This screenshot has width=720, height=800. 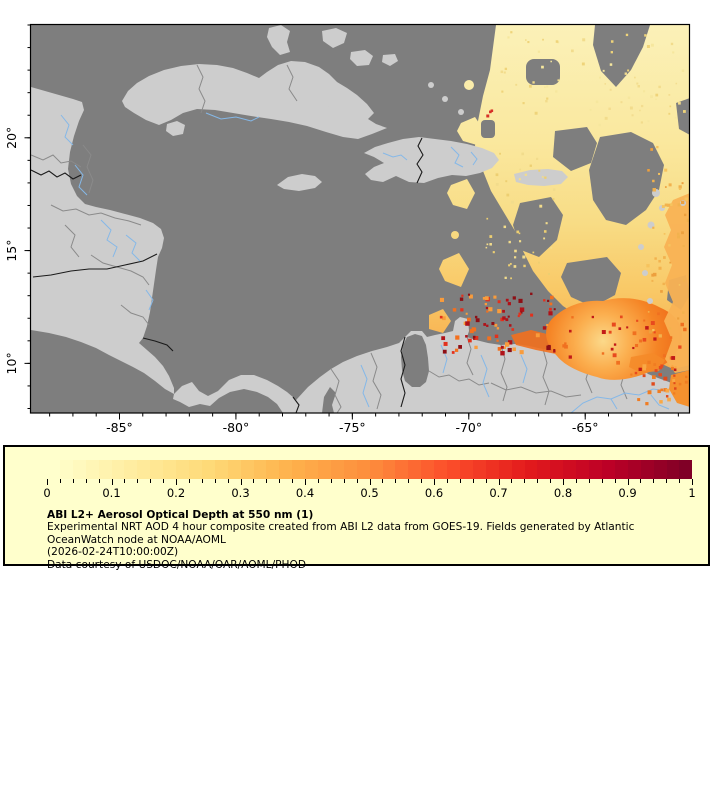 I want to click on colorbar-tick-label: 0, so click(x=47, y=493).